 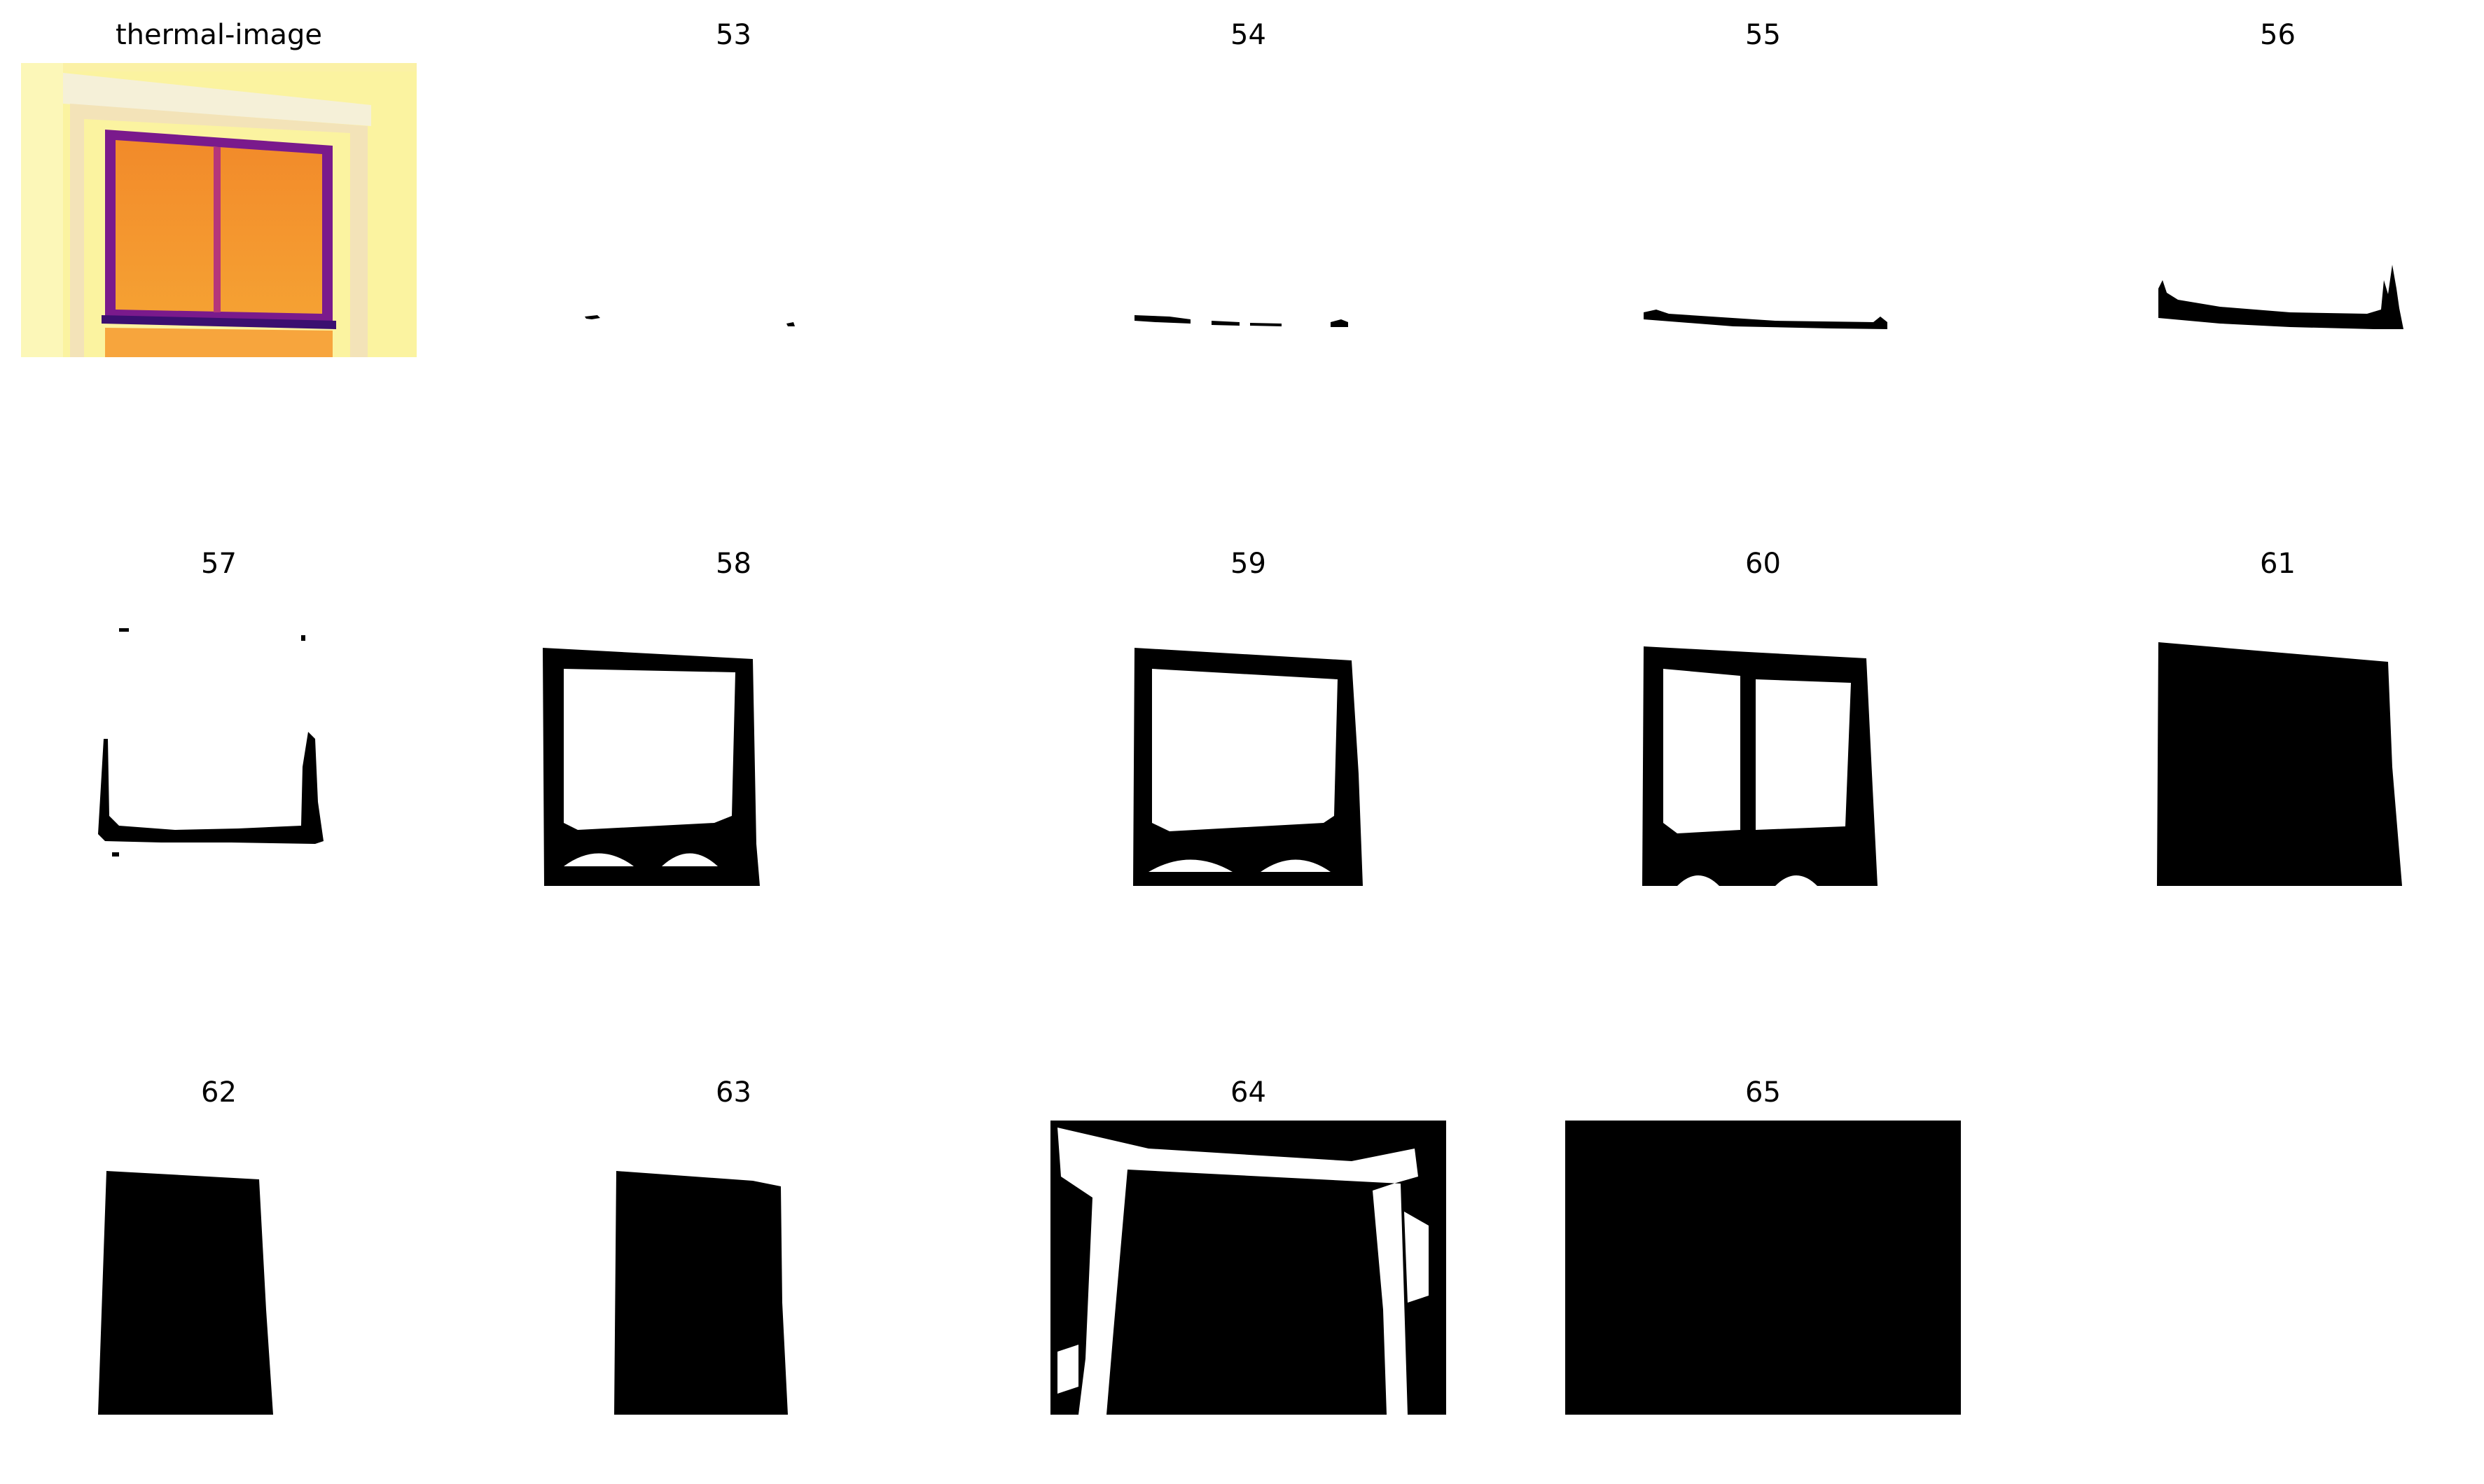 I want to click on panel-title: 58, so click(x=733, y=564).